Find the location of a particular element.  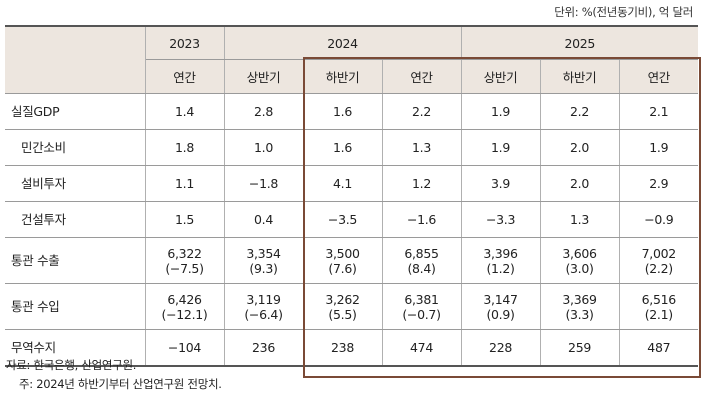

table-cell: 2.9 is located at coordinates (659, 183).